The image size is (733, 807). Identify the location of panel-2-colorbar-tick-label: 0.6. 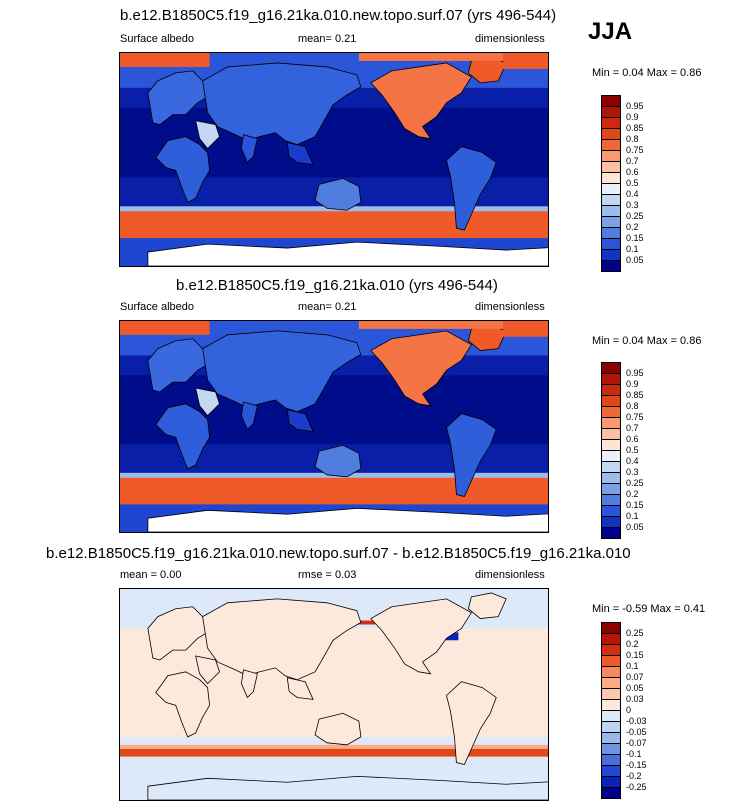
(632, 439).